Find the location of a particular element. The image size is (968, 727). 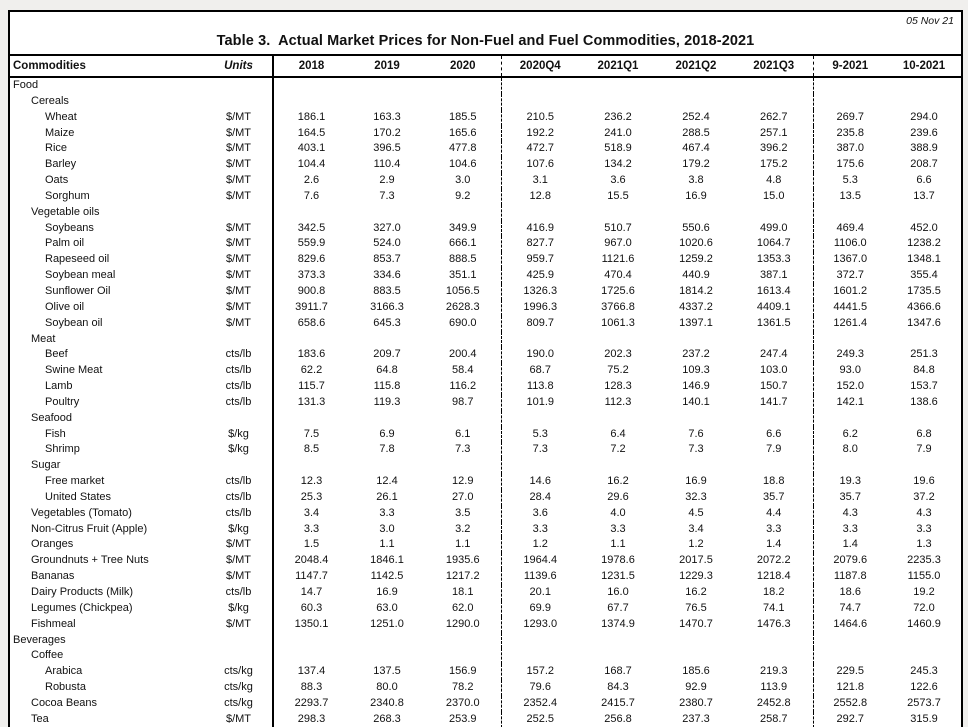

value-cell: 157.2 is located at coordinates (540, 671).